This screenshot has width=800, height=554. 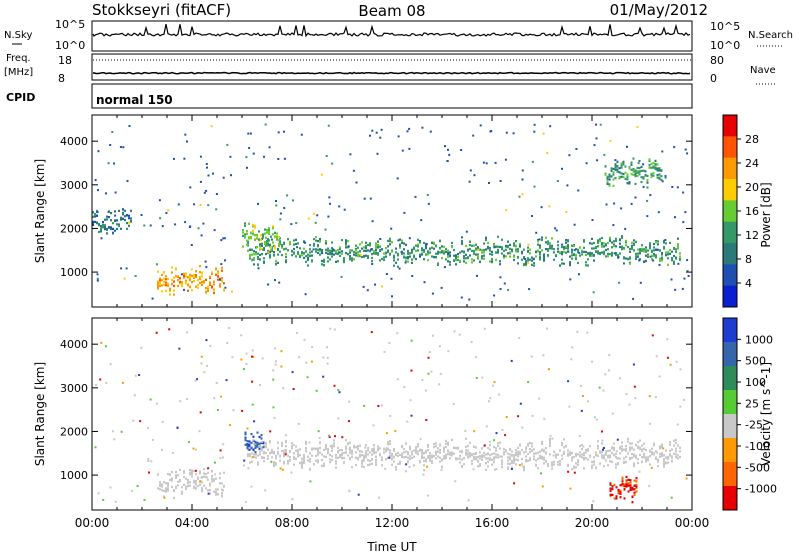 I want to click on colorbar-segment, so click(x=730, y=498).